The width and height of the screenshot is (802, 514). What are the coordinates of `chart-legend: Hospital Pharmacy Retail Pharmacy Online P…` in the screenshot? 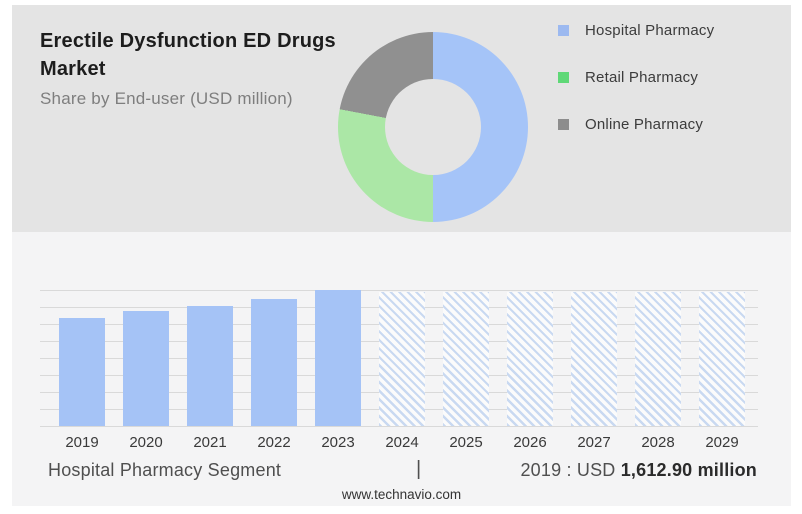 It's located at (636, 77).